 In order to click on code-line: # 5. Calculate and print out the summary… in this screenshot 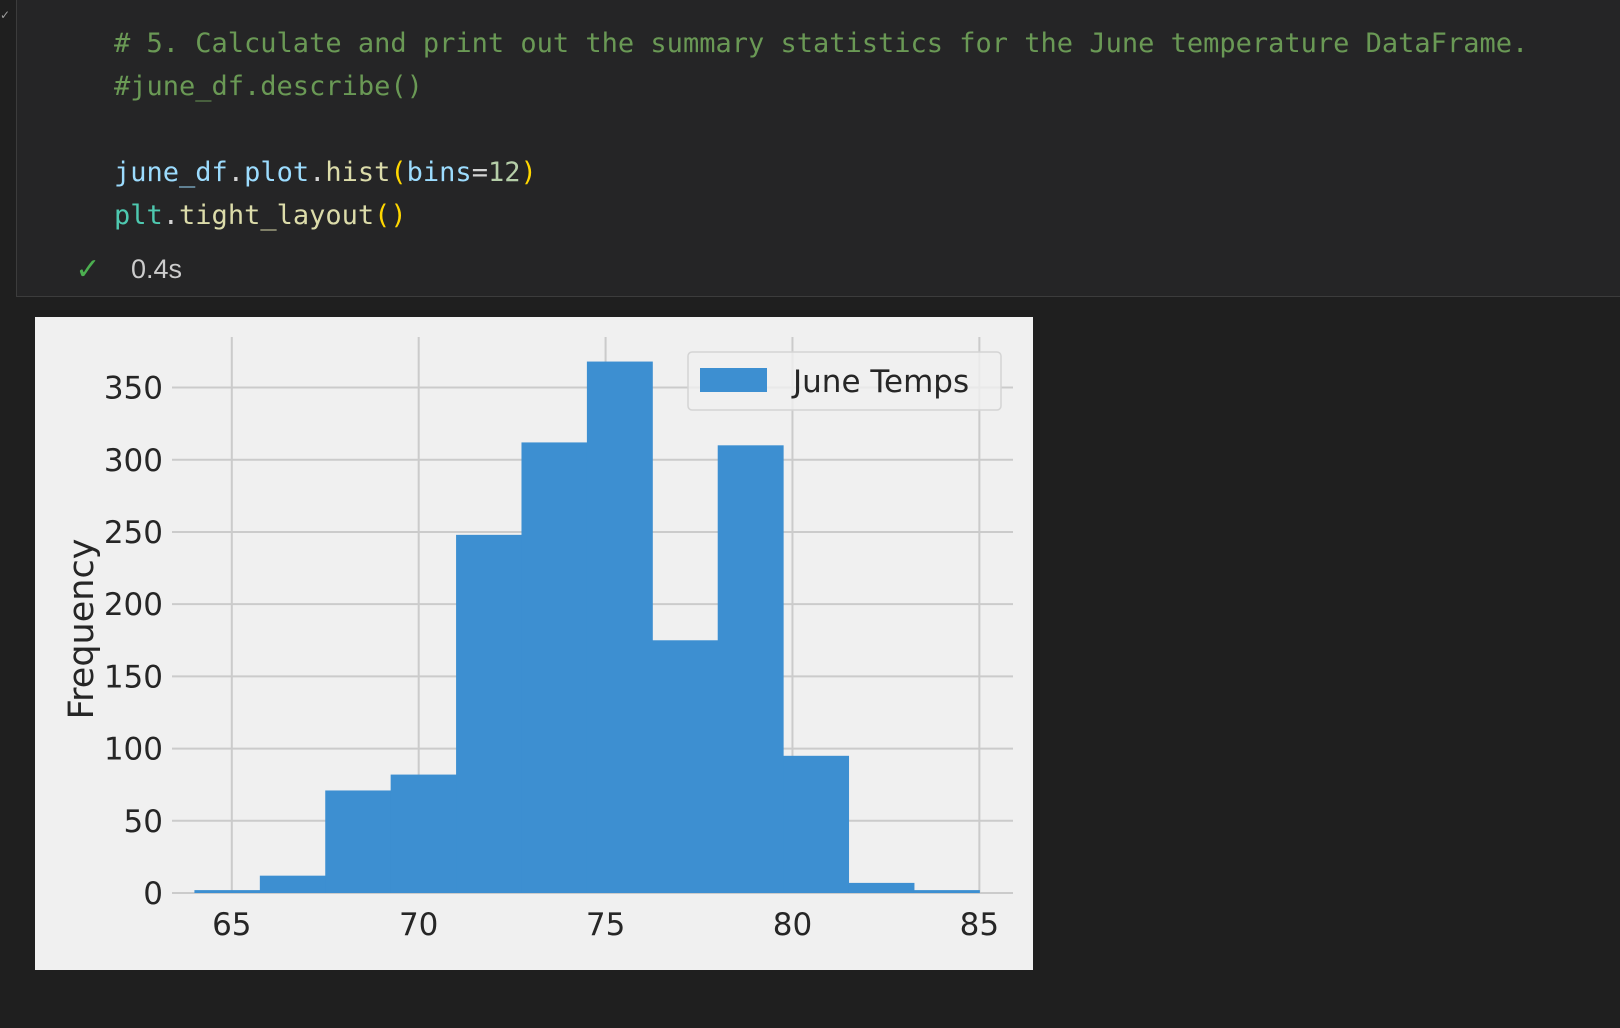, I will do `click(821, 43)`.